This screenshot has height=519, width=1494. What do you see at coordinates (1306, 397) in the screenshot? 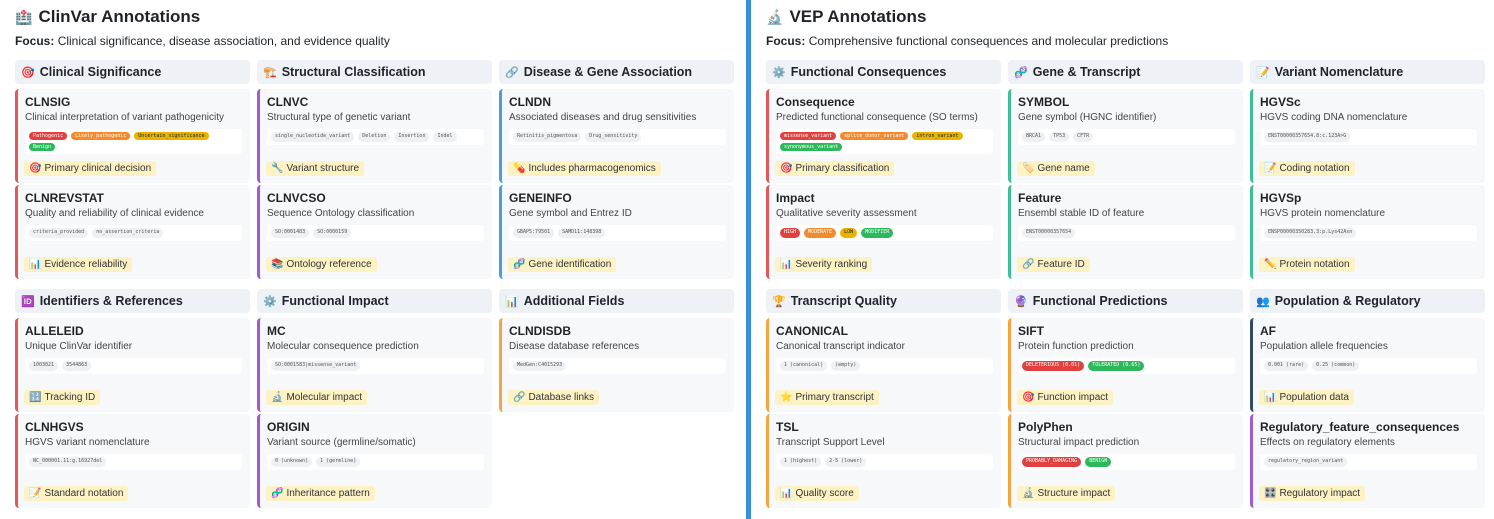
I see `field-note: 📊 Population data` at bounding box center [1306, 397].